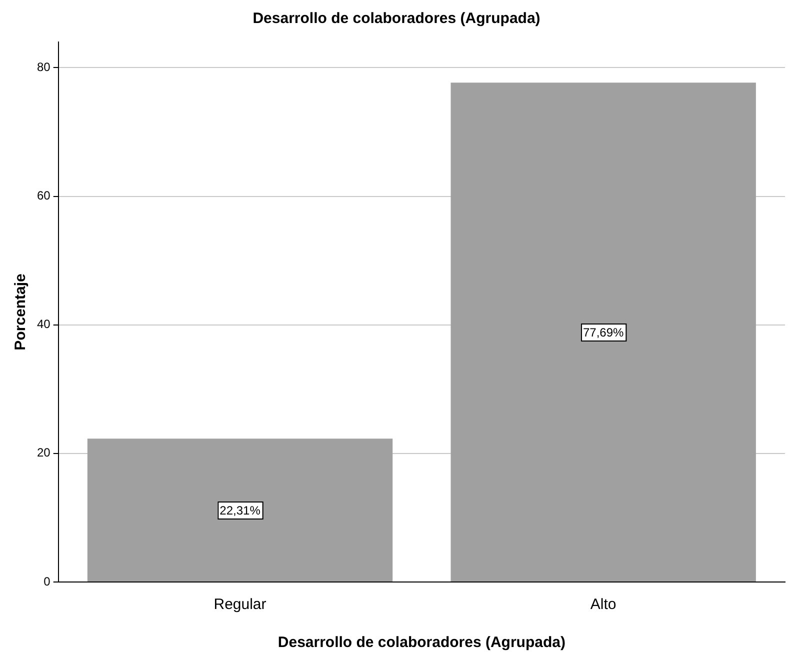 The image size is (801, 670). I want to click on y-tick-label: 40, so click(43, 324).